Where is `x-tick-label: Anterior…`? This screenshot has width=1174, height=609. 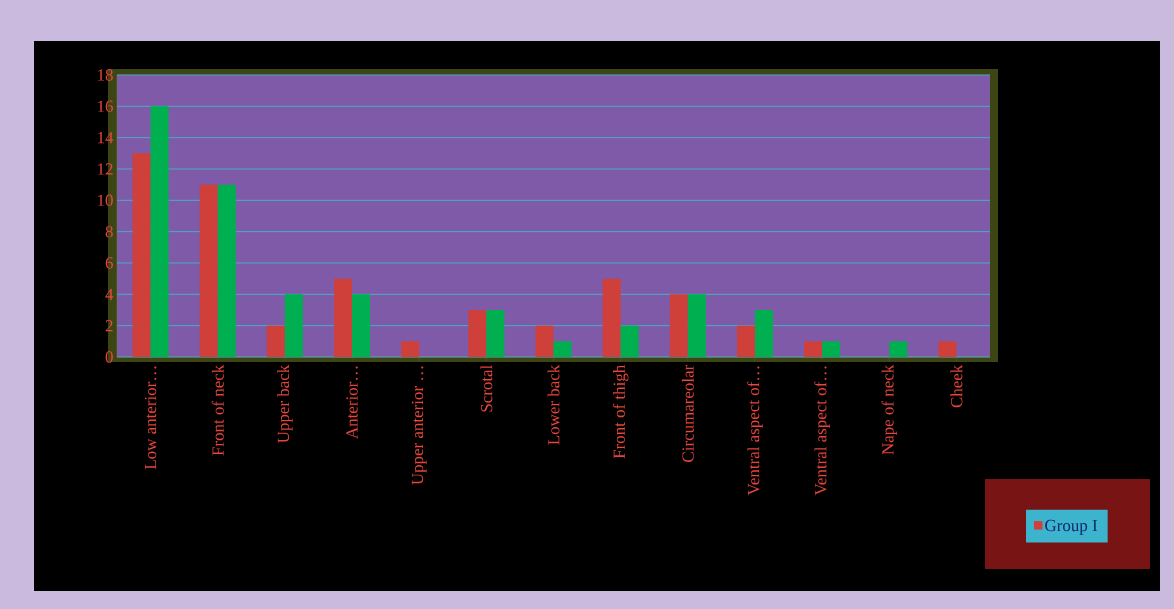
x-tick-label: Anterior… is located at coordinates (352, 402).